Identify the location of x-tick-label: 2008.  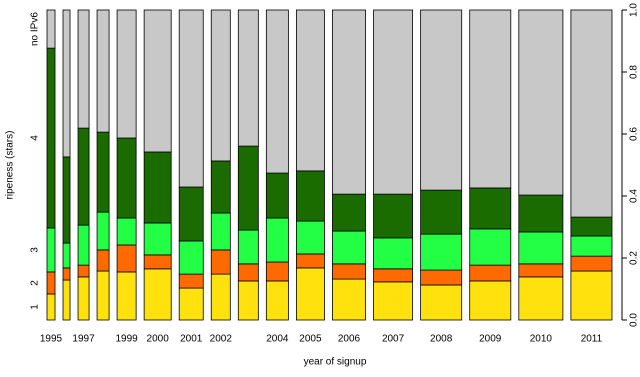
(441, 339).